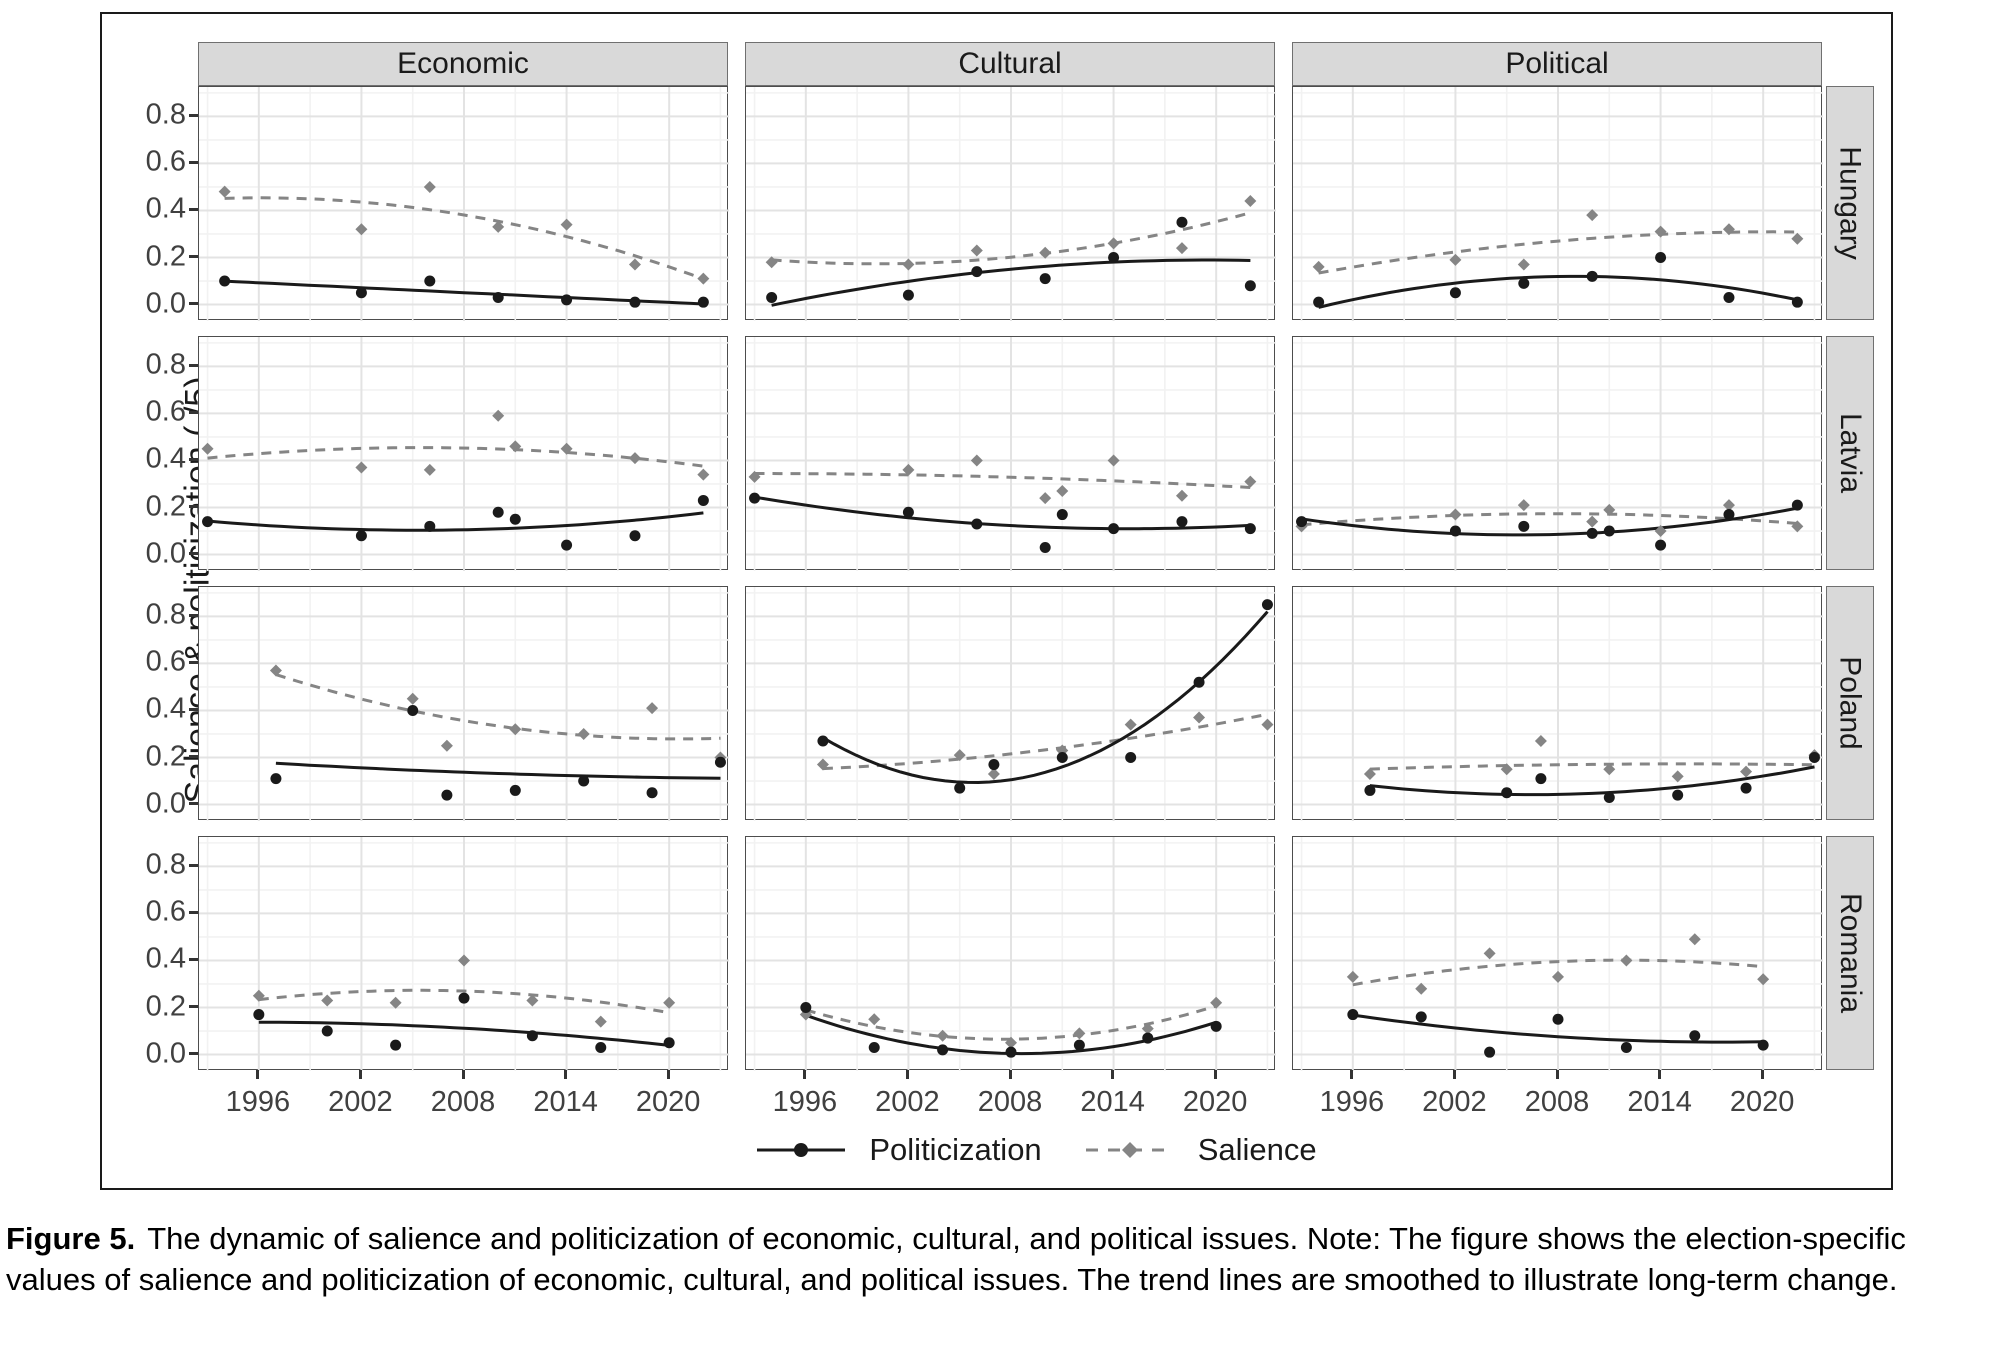 This screenshot has width=2000, height=1346. What do you see at coordinates (360, 1102) in the screenshot?
I see `x-tick-label: 2002` at bounding box center [360, 1102].